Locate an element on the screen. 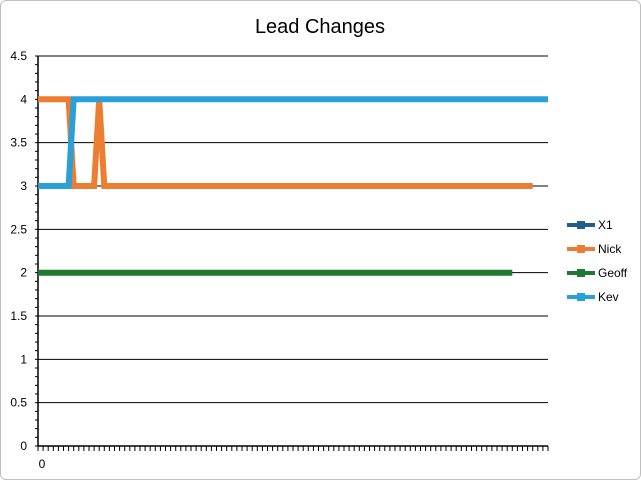 Image resolution: width=641 pixels, height=480 pixels. y-tick-label: 1.5 is located at coordinates (18, 316).